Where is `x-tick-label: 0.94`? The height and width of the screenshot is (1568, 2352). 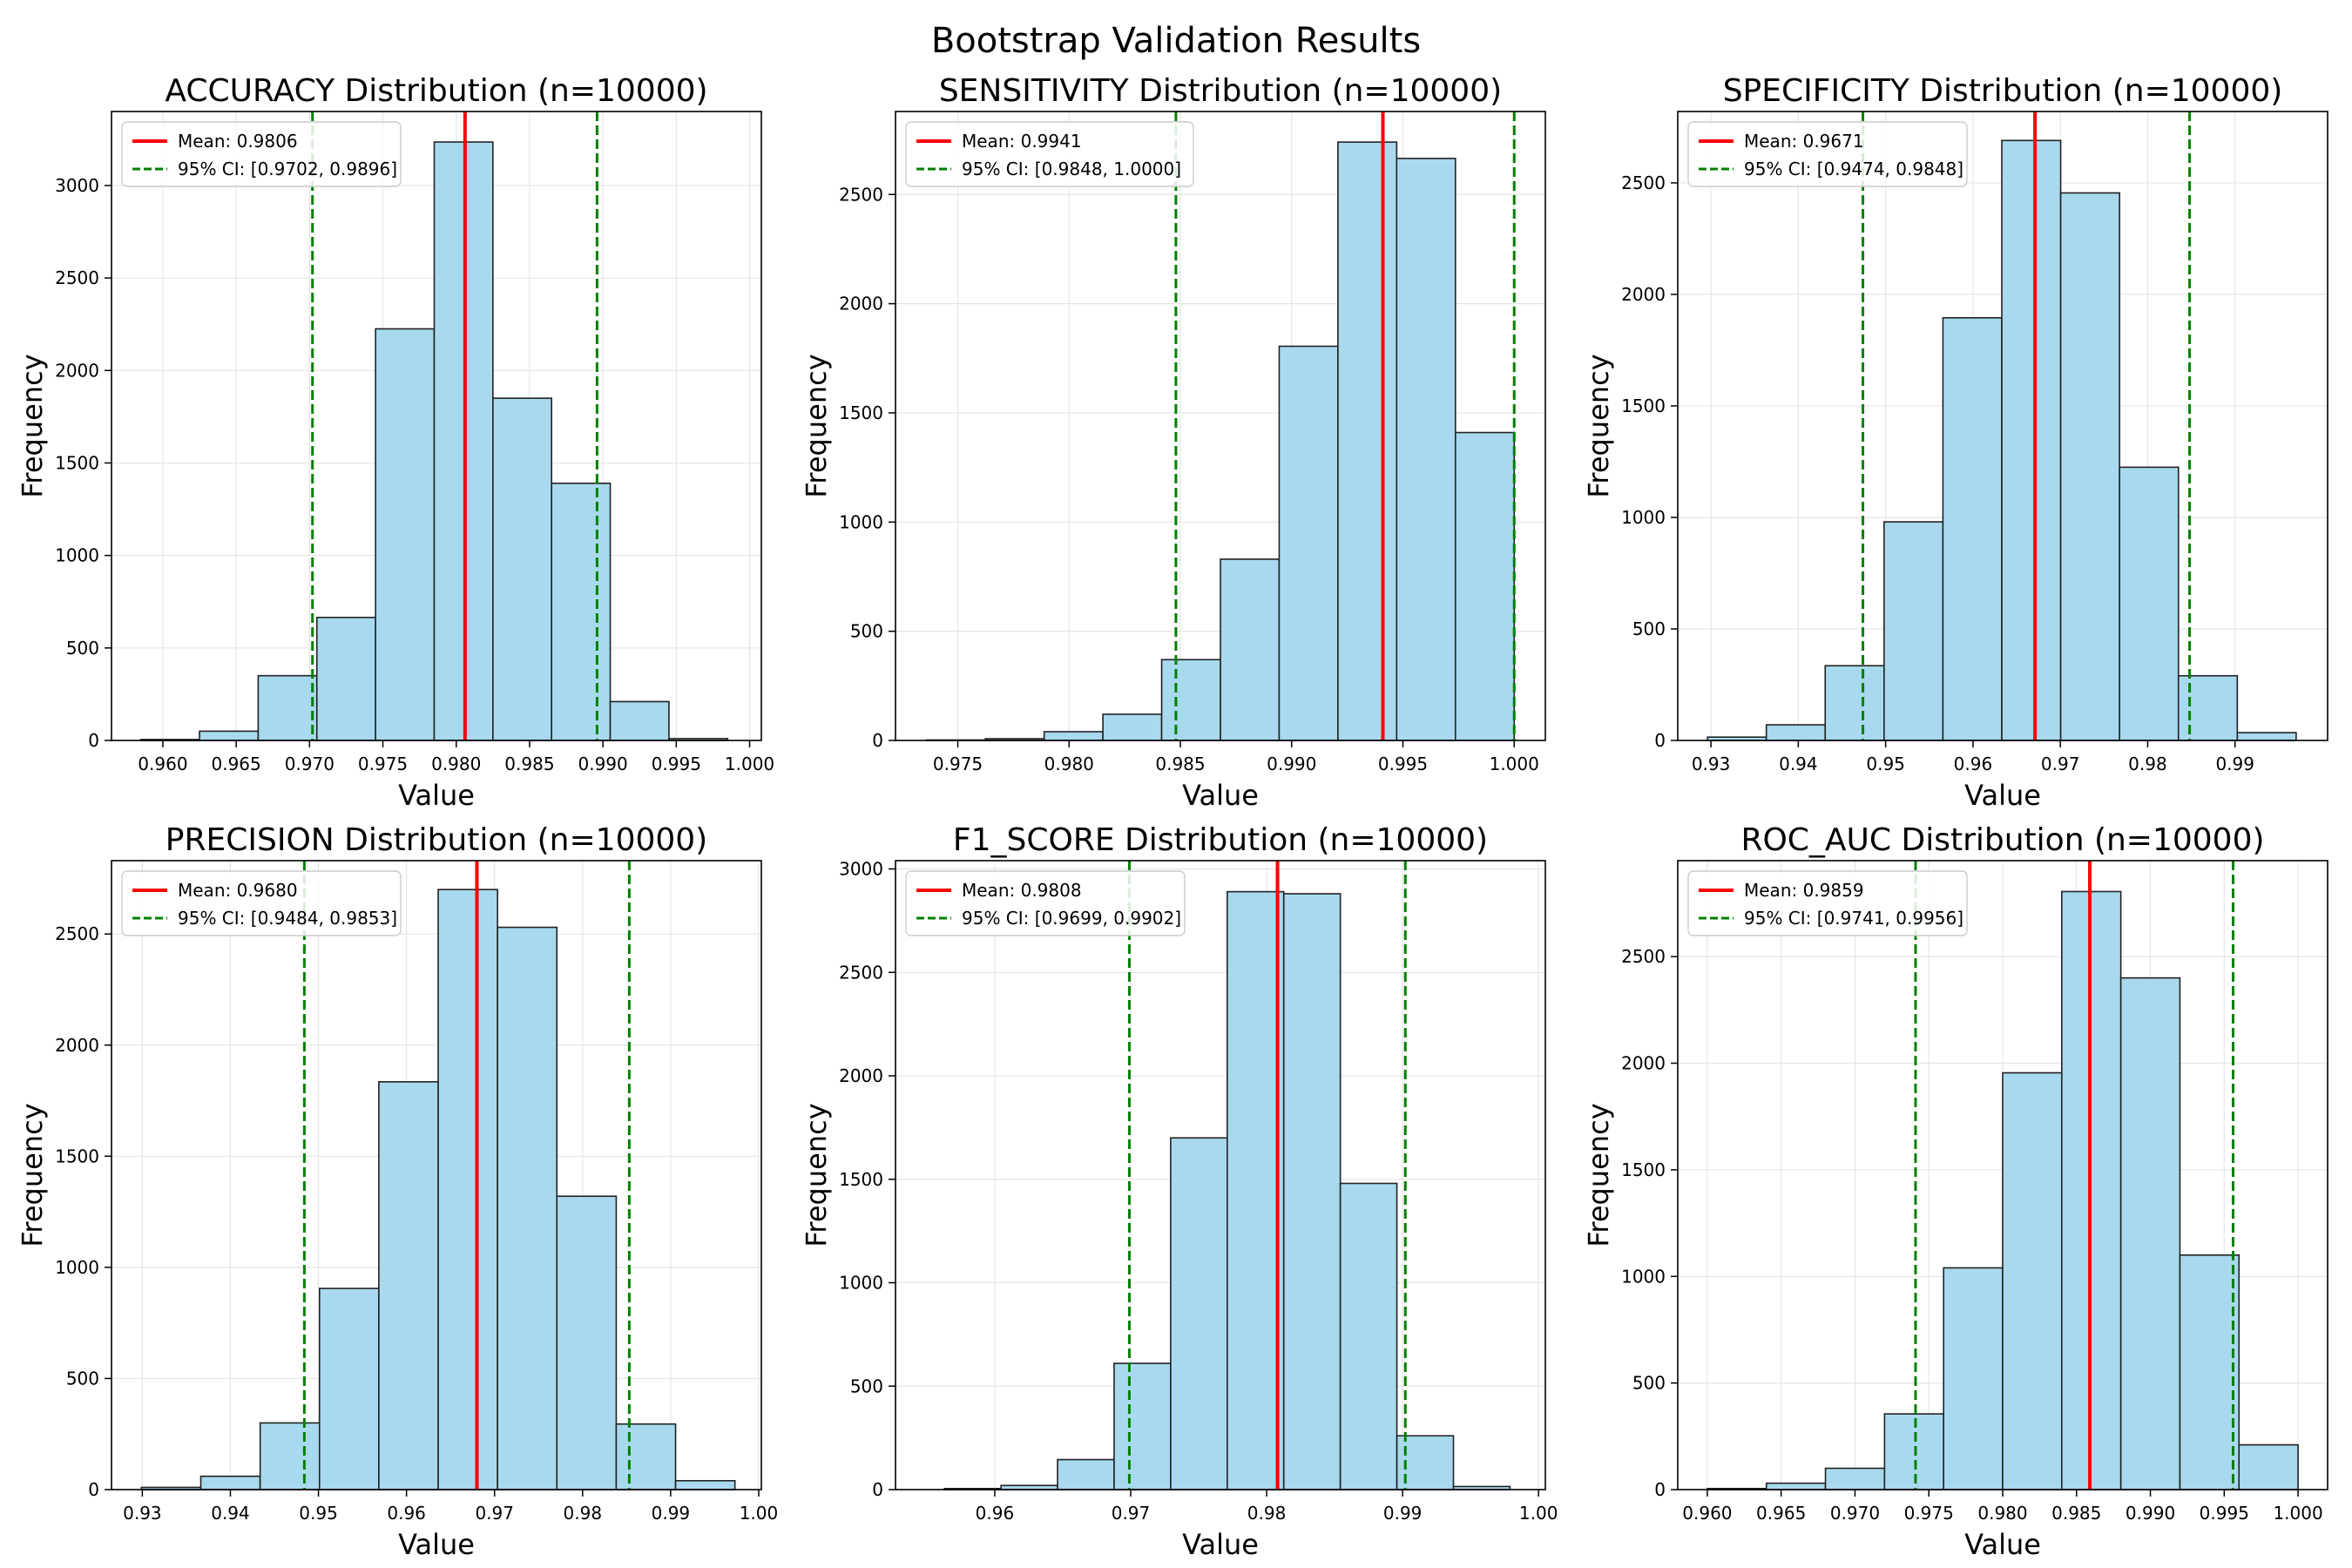
x-tick-label: 0.94 is located at coordinates (1798, 764).